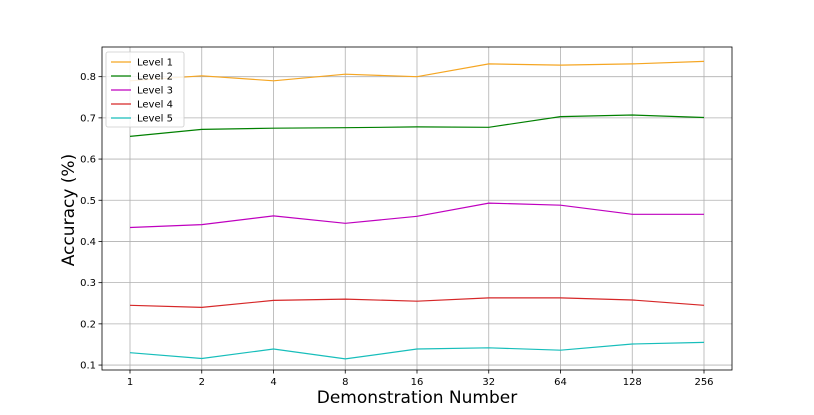 The height and width of the screenshot is (415, 814). I want to click on legend-label: Level 1, so click(155, 63).